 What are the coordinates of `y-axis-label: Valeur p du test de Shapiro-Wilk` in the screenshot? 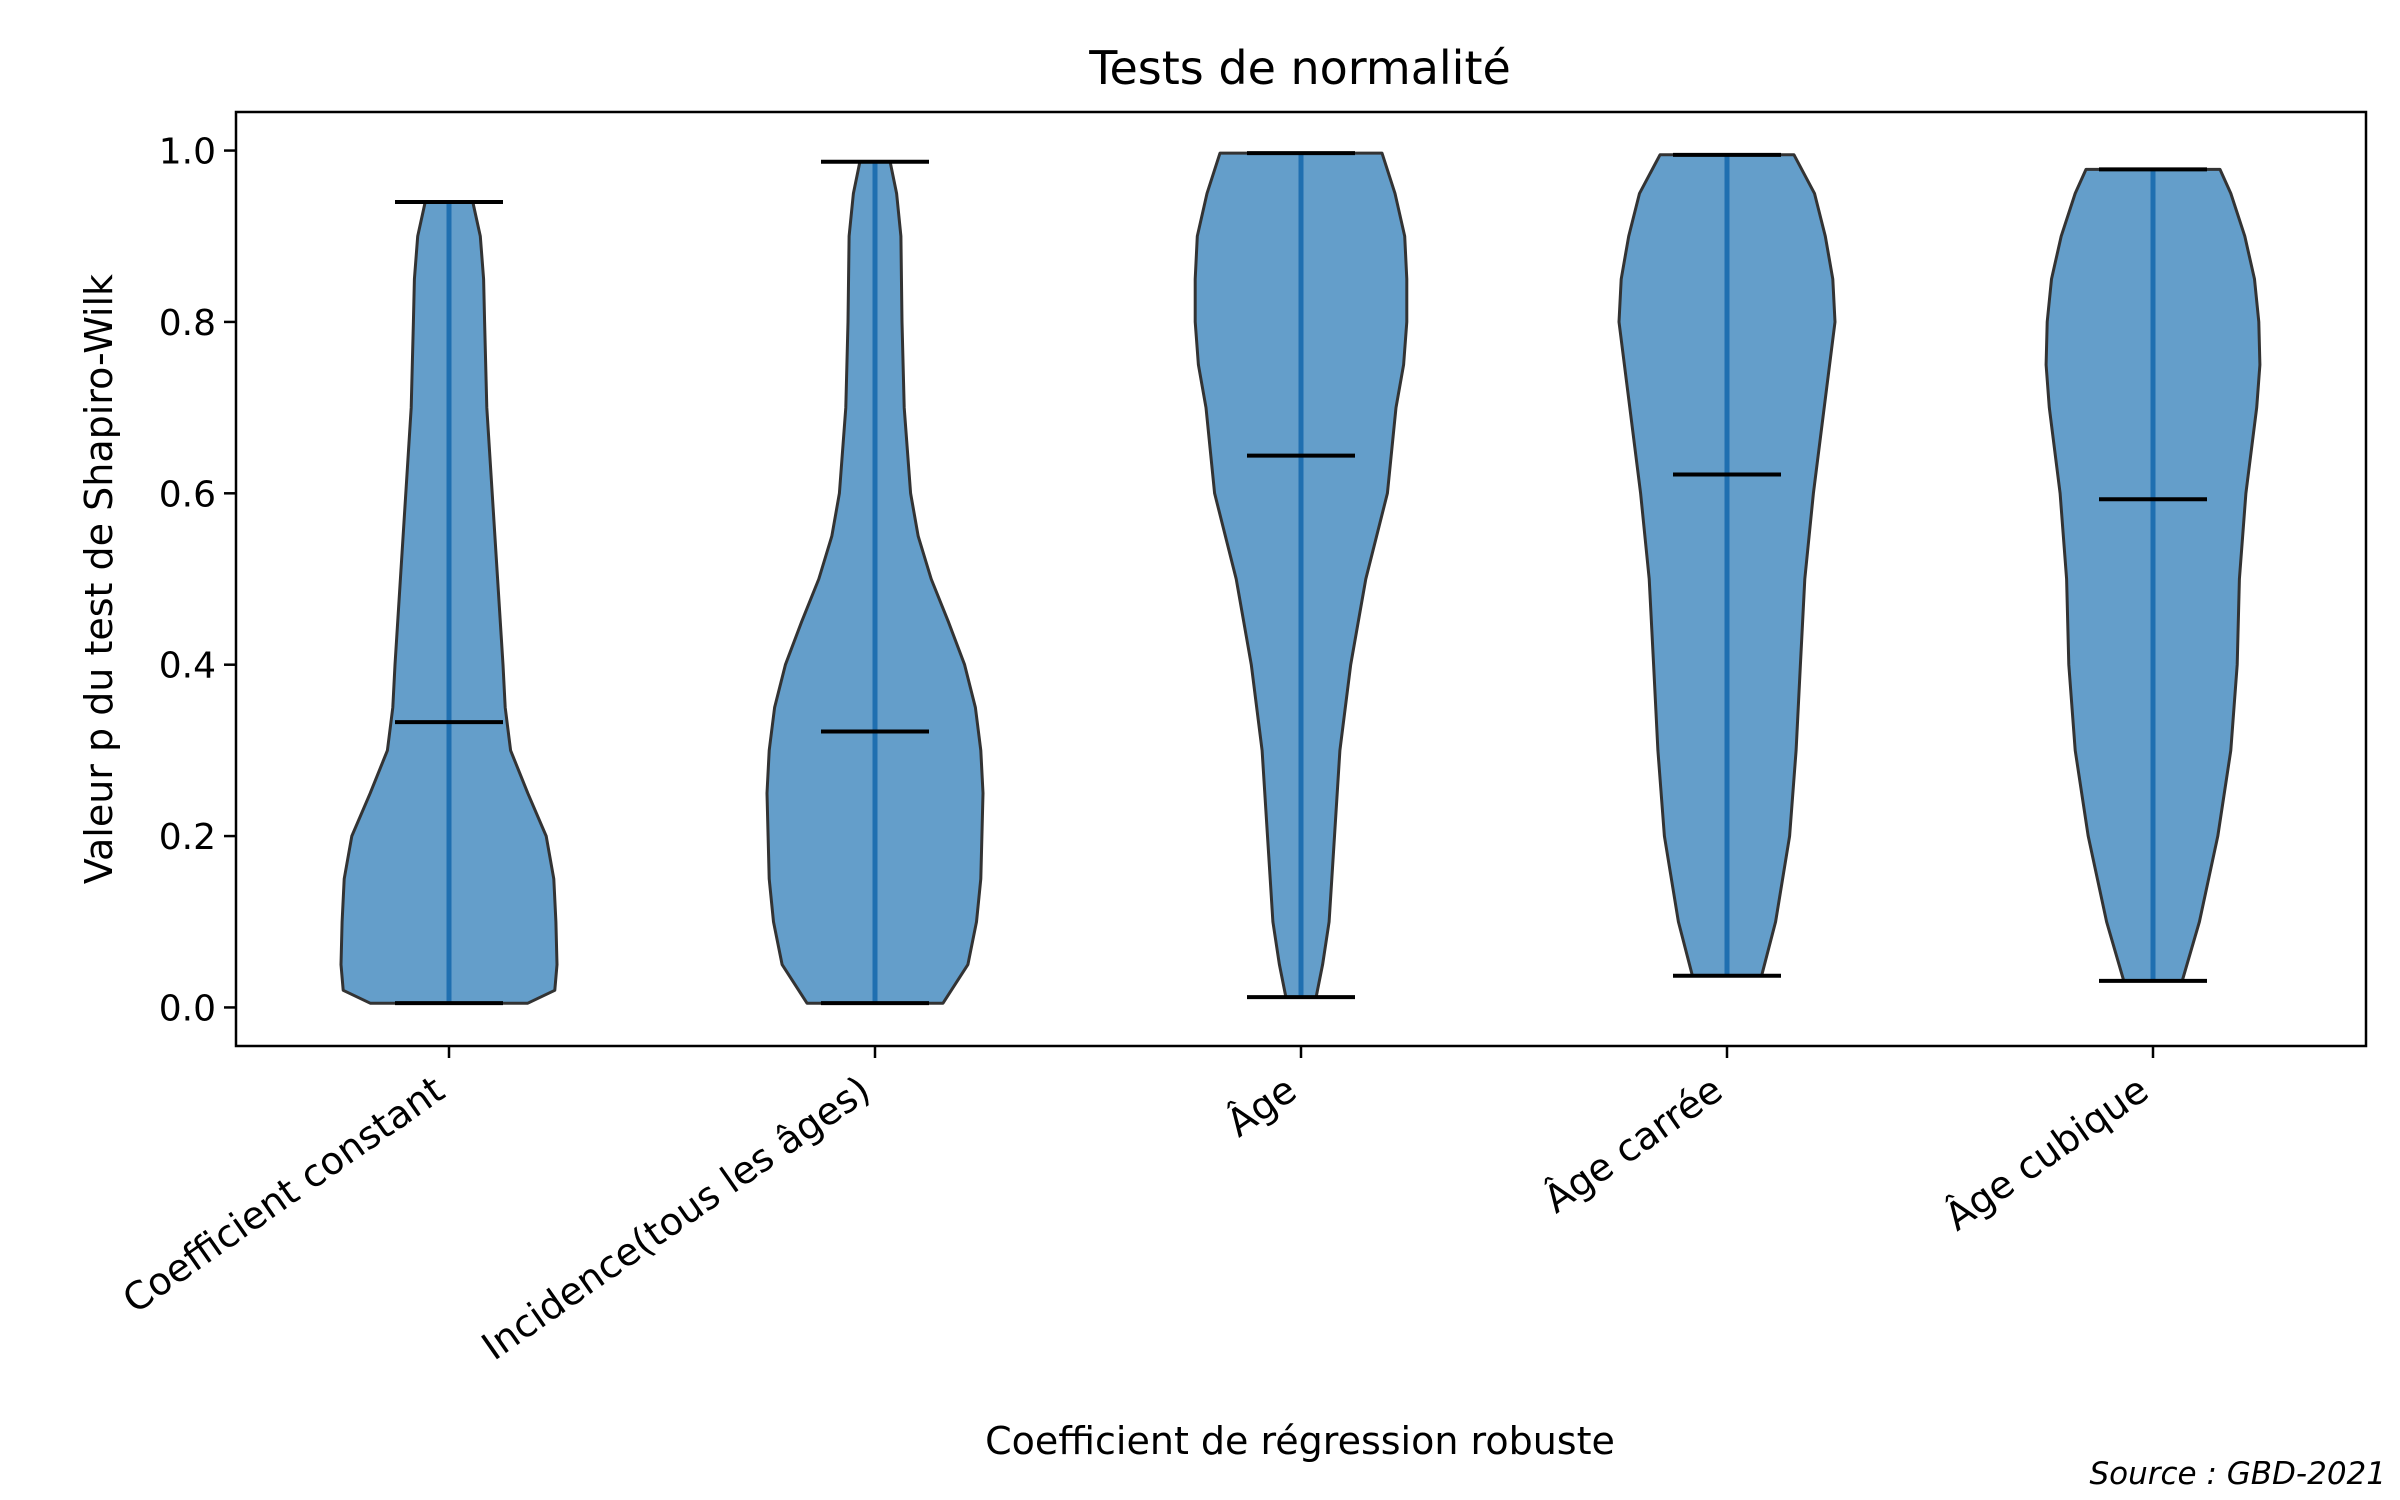 It's located at (99, 579).